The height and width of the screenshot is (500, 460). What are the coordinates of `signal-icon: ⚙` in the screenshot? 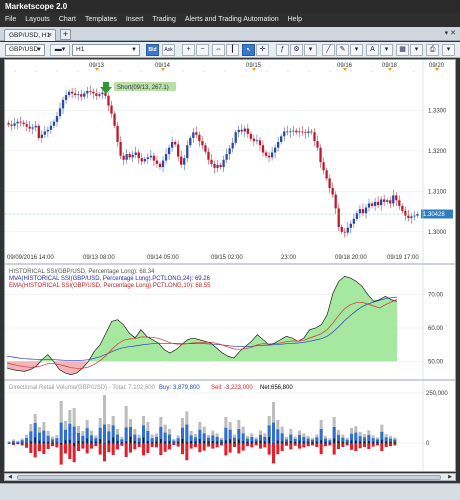 It's located at (296, 50).